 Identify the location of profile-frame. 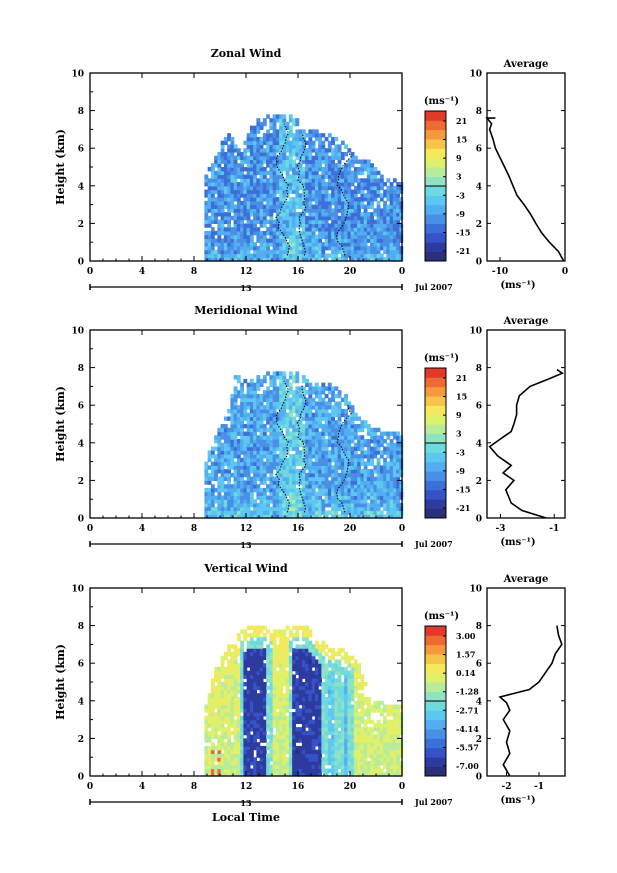
(526, 424).